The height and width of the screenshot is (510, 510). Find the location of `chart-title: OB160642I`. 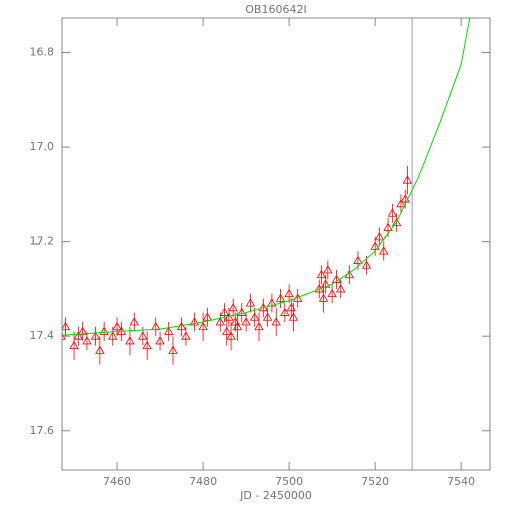

chart-title: OB160642I is located at coordinates (275, 9).